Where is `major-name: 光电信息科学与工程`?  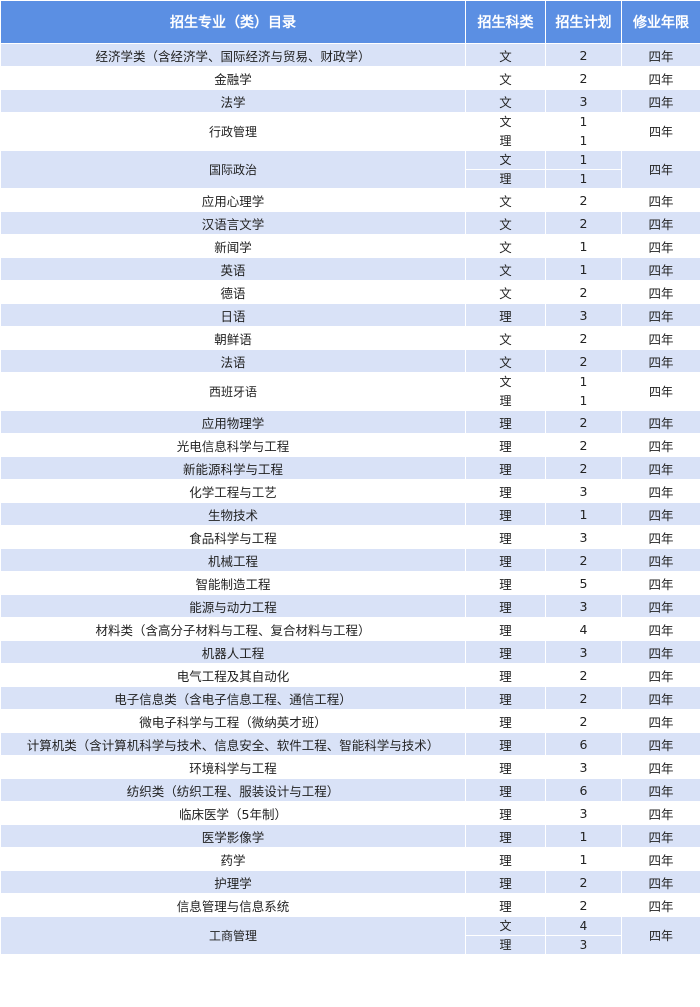
major-name: 光电信息科学与工程 is located at coordinates (233, 445).